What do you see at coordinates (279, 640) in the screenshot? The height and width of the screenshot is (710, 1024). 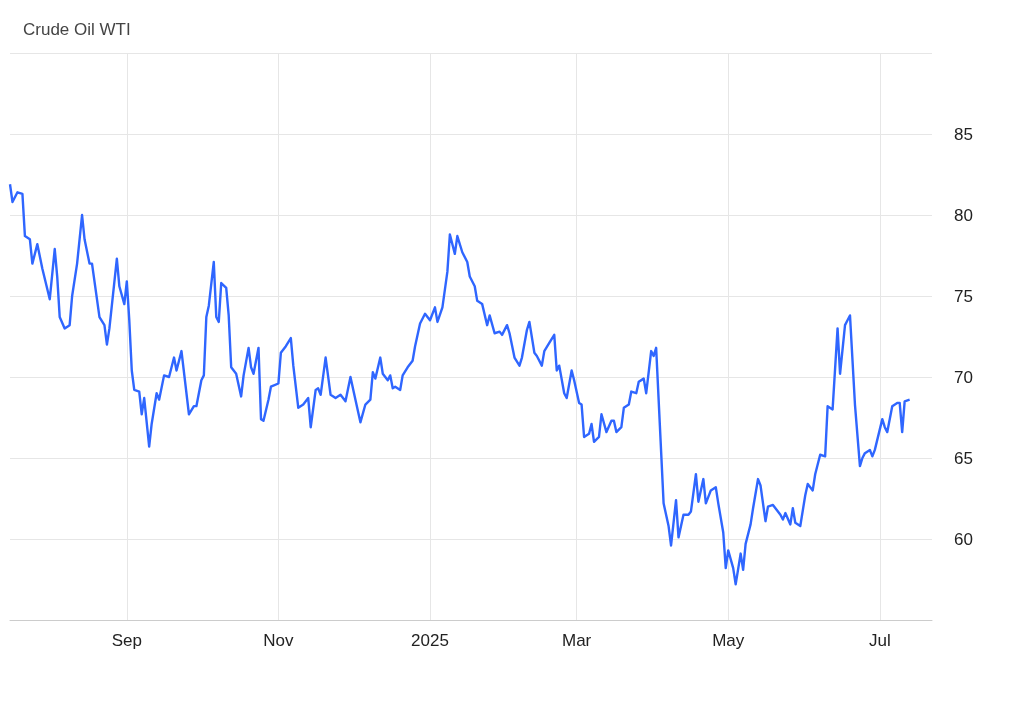 I see `x-tick-label: Nov` at bounding box center [279, 640].